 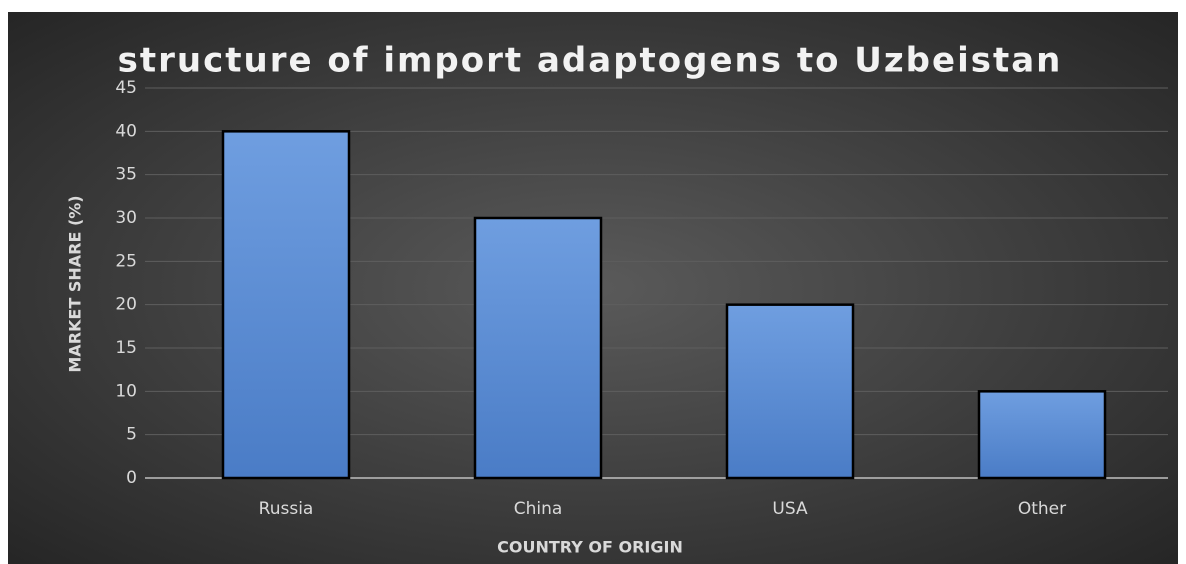 What do you see at coordinates (126, 218) in the screenshot?
I see `y-tick-label: 30` at bounding box center [126, 218].